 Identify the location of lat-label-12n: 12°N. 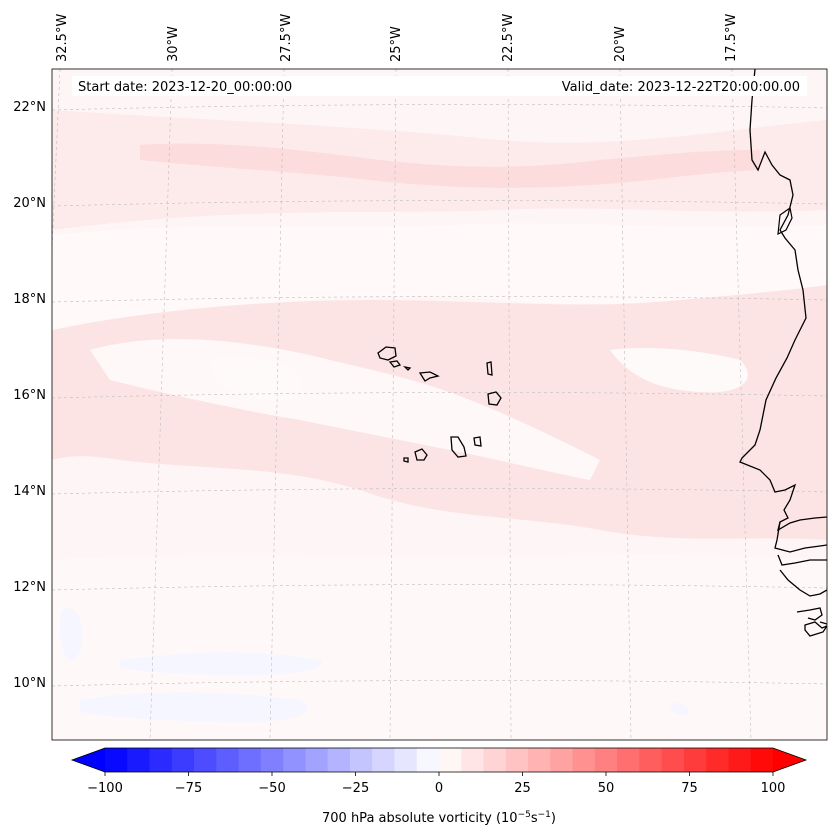
(29, 587).